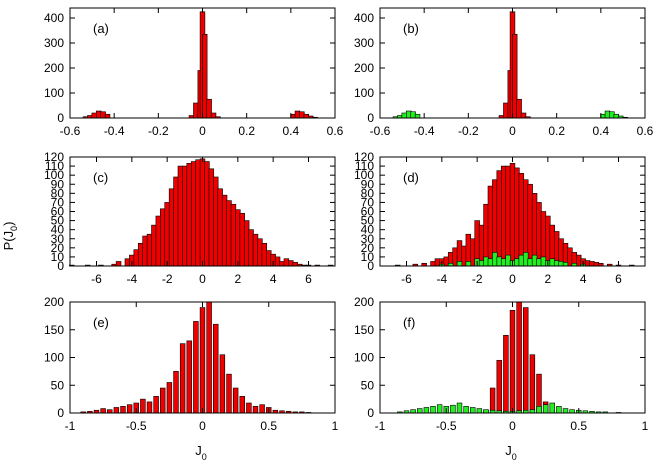  Describe the element at coordinates (364, 18) in the screenshot. I see `y-tick-label: 400` at that location.